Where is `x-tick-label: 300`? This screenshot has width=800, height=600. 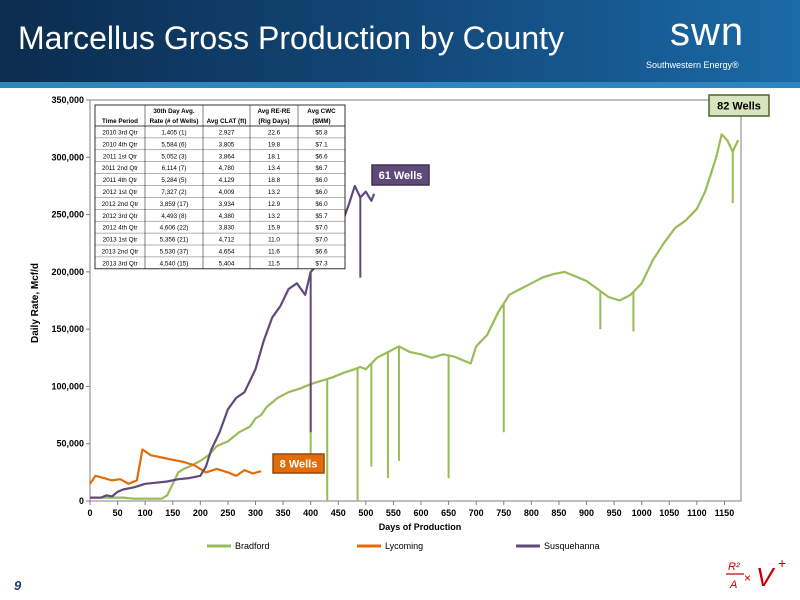 x-tick-label: 300 is located at coordinates (255, 513).